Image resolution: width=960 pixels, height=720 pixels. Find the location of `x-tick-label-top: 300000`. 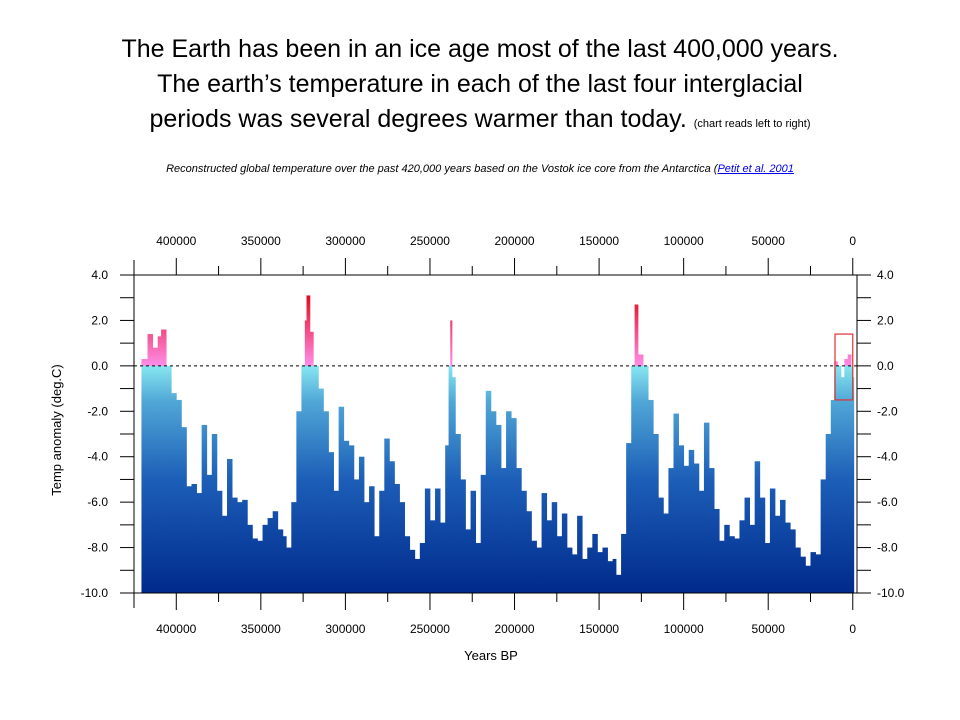

x-tick-label-top: 300000 is located at coordinates (345, 241).